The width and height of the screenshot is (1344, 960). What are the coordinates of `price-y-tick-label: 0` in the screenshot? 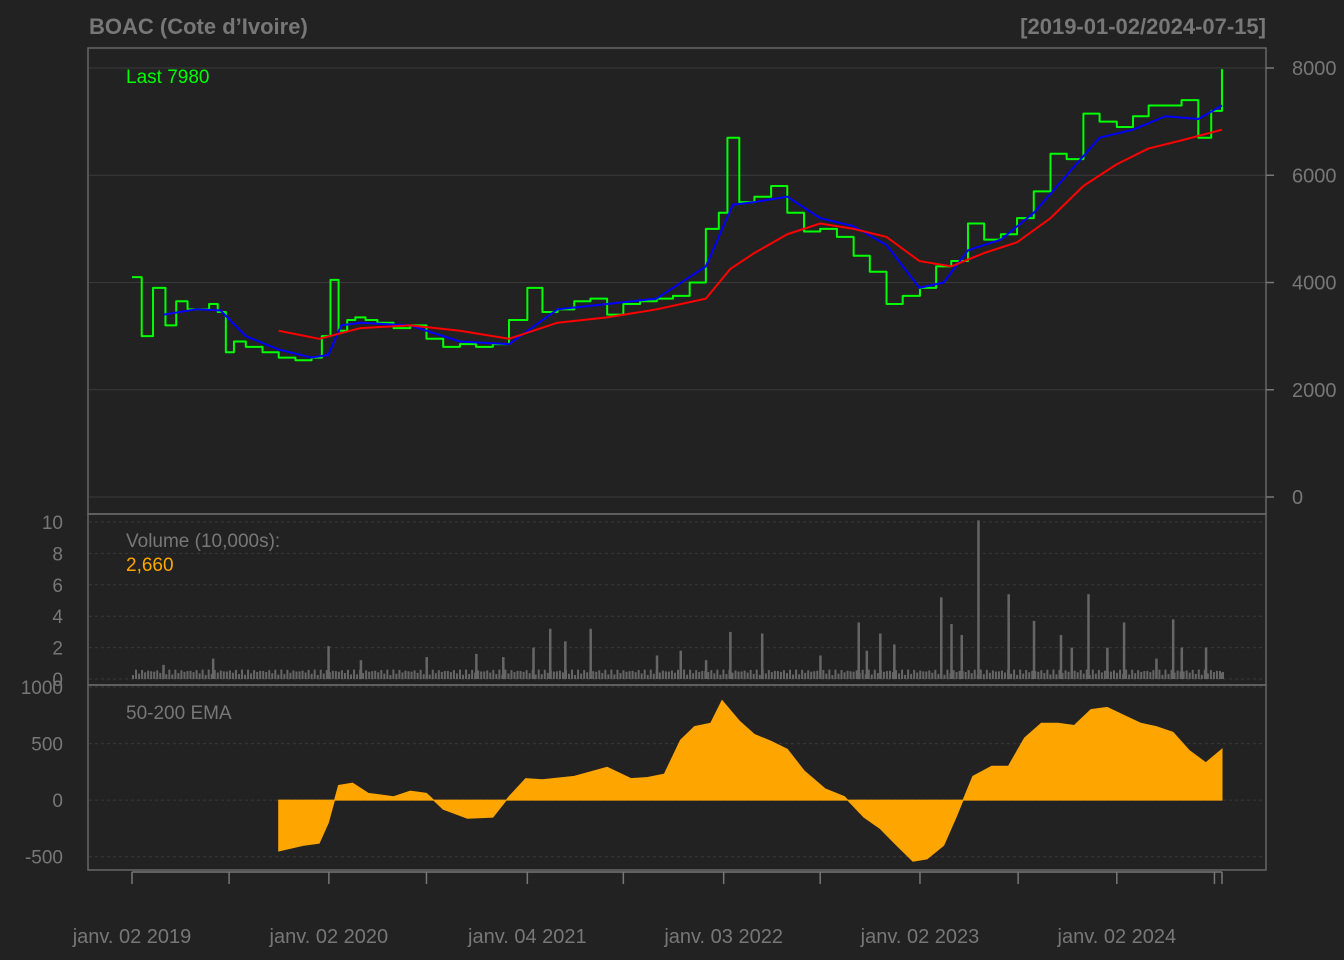 It's located at (1297, 498).